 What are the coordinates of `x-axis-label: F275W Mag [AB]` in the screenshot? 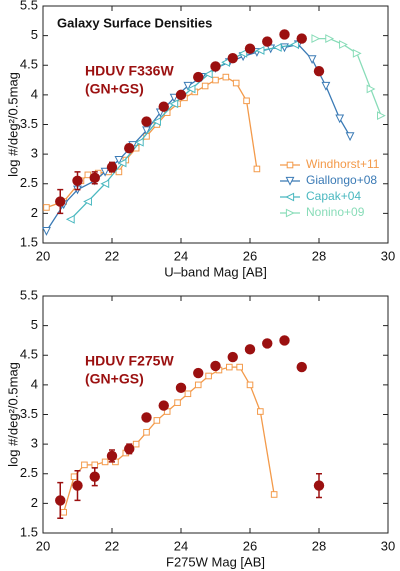 It's located at (215, 561).